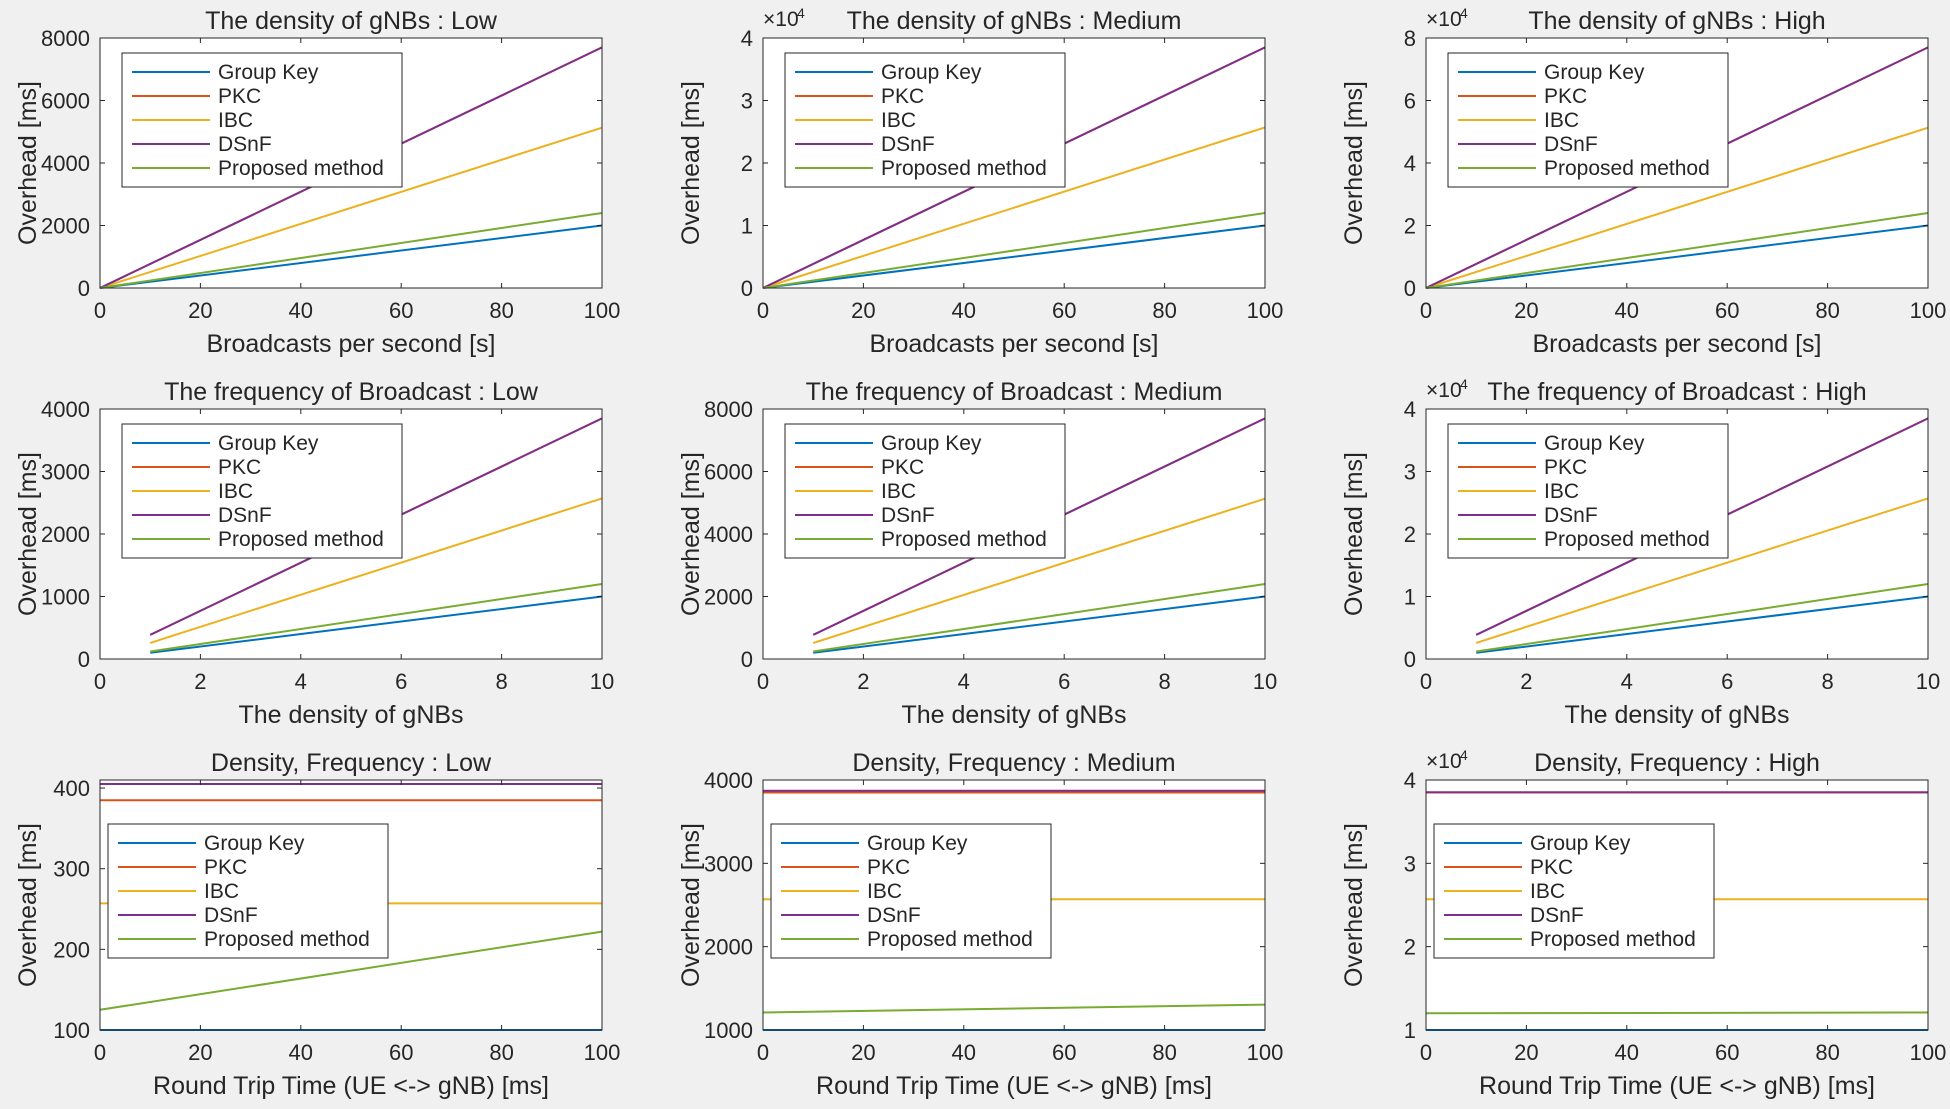 The width and height of the screenshot is (1950, 1109). What do you see at coordinates (1014, 392) in the screenshot?
I see `chart-title: The frequency of Broadcast : Medium` at bounding box center [1014, 392].